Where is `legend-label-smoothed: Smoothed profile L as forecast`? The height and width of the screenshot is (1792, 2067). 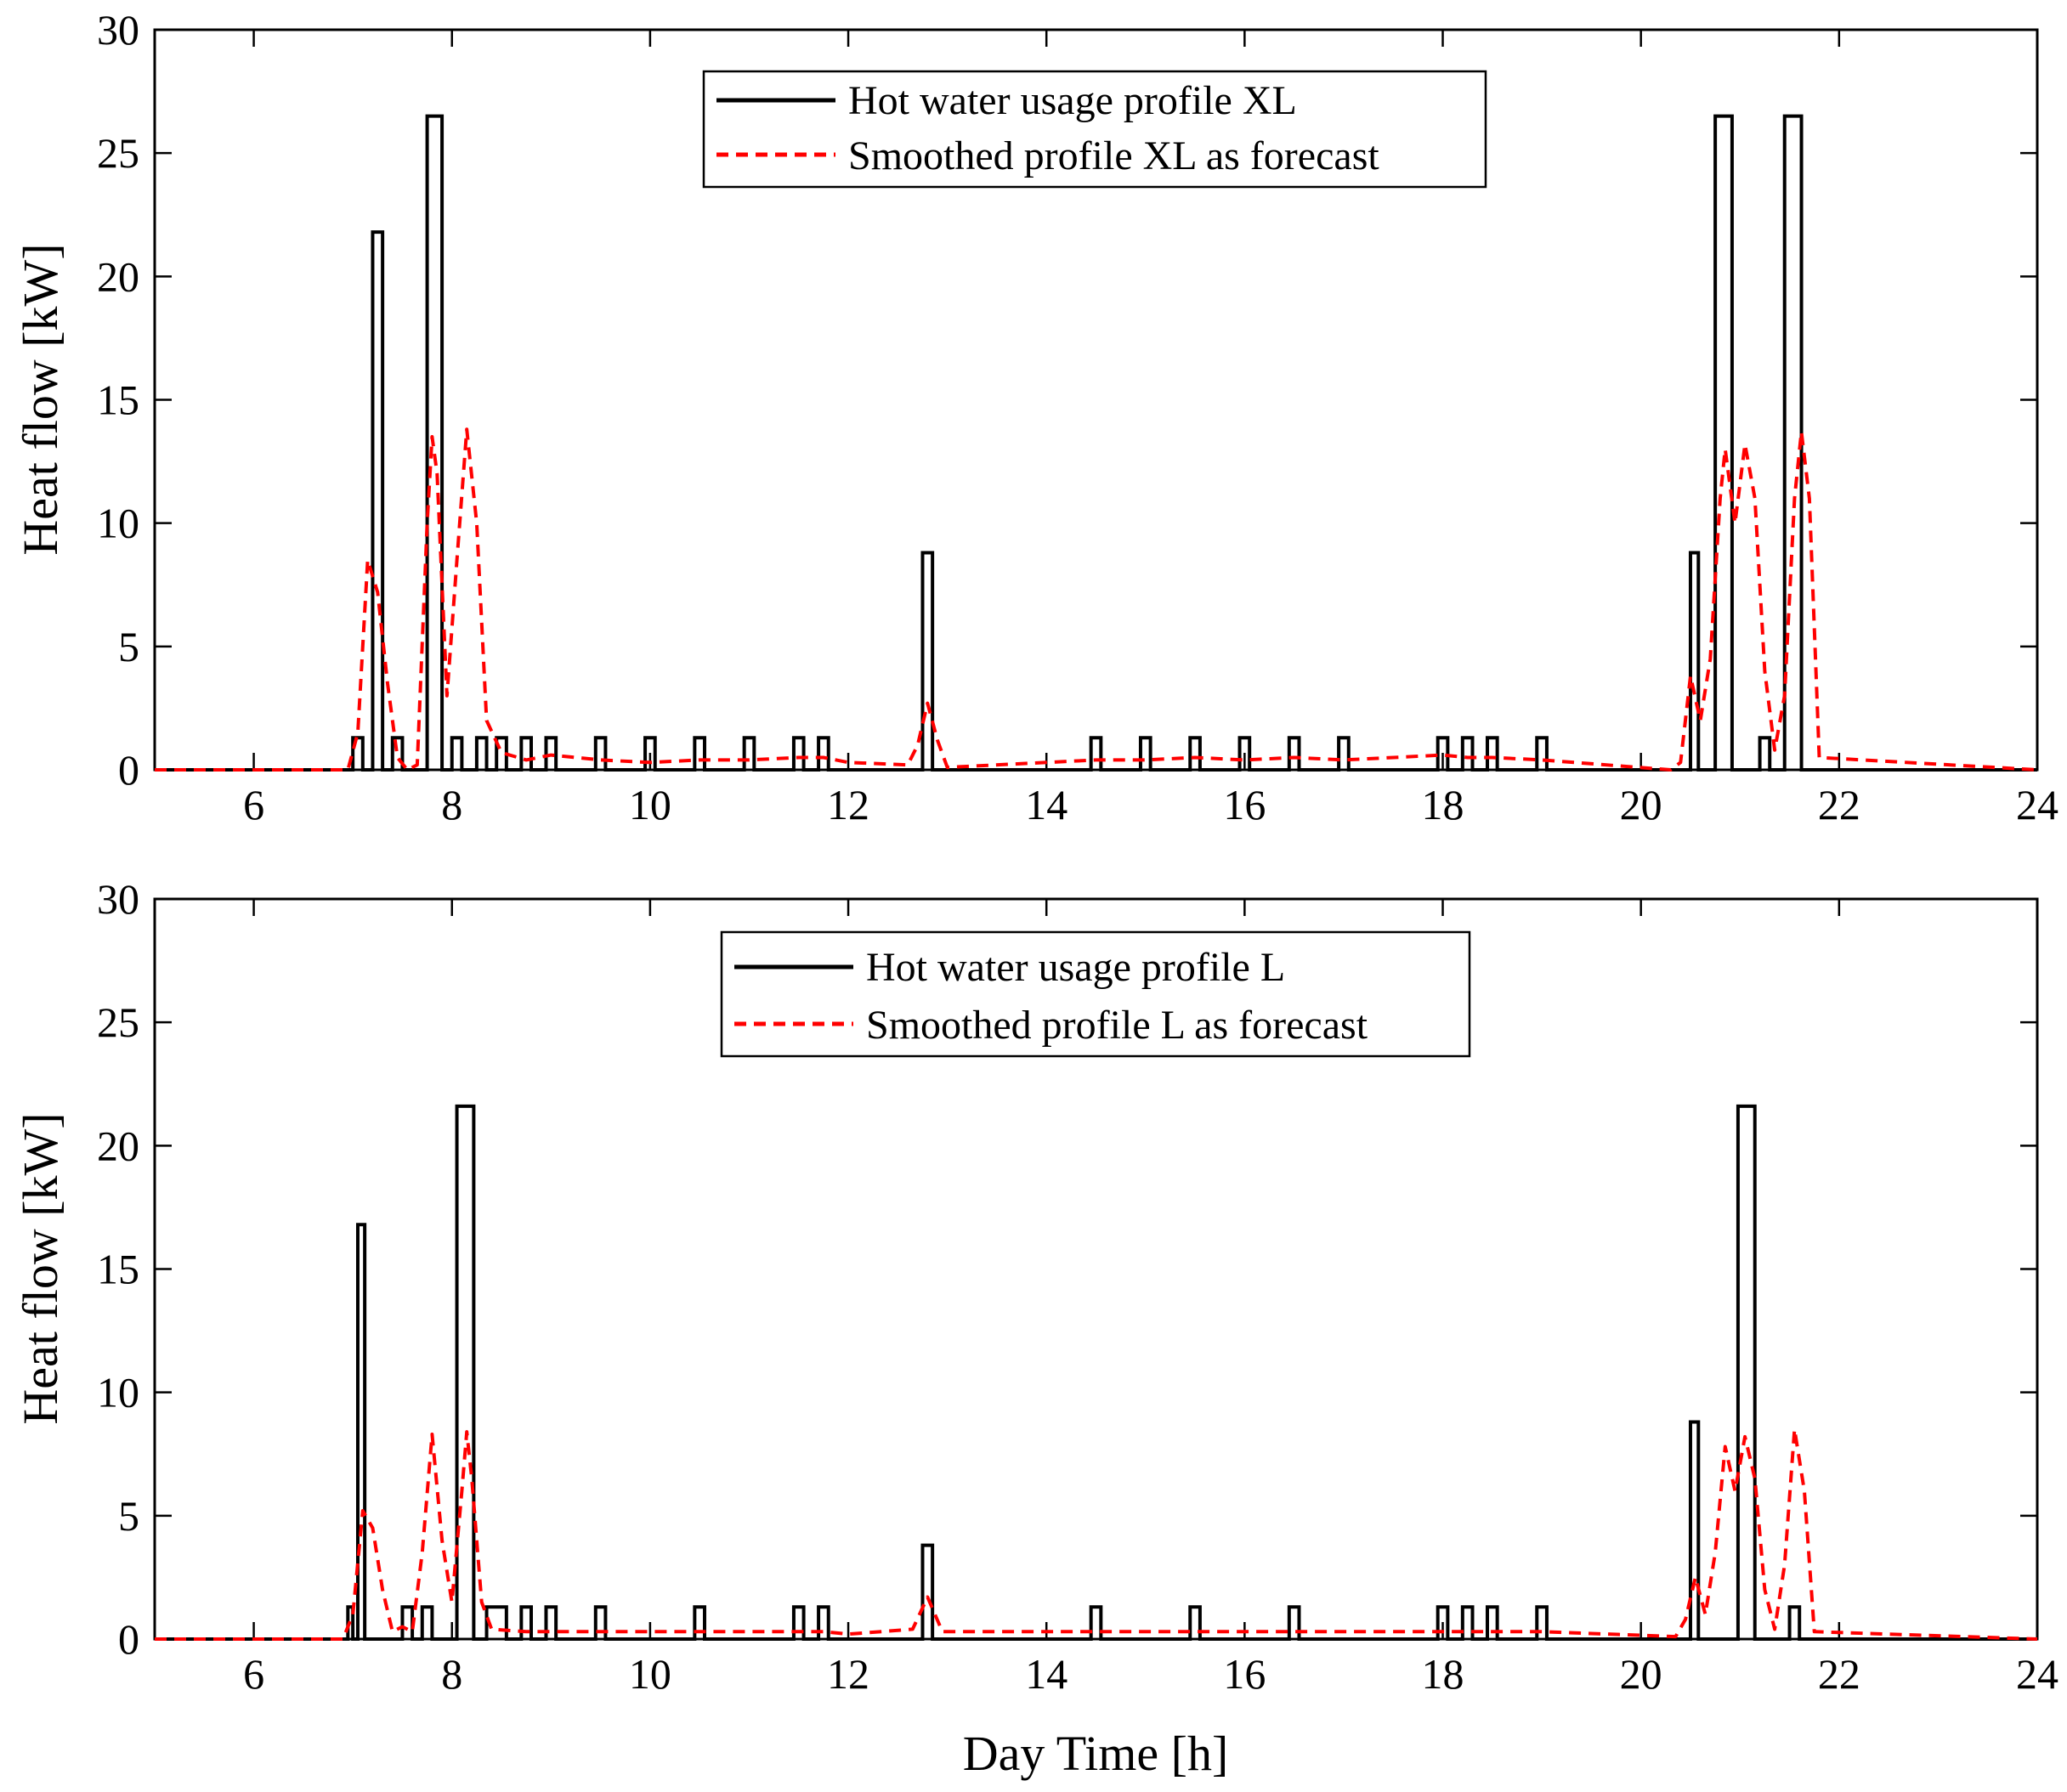 legend-label-smoothed: Smoothed profile L as forecast is located at coordinates (1117, 1025).